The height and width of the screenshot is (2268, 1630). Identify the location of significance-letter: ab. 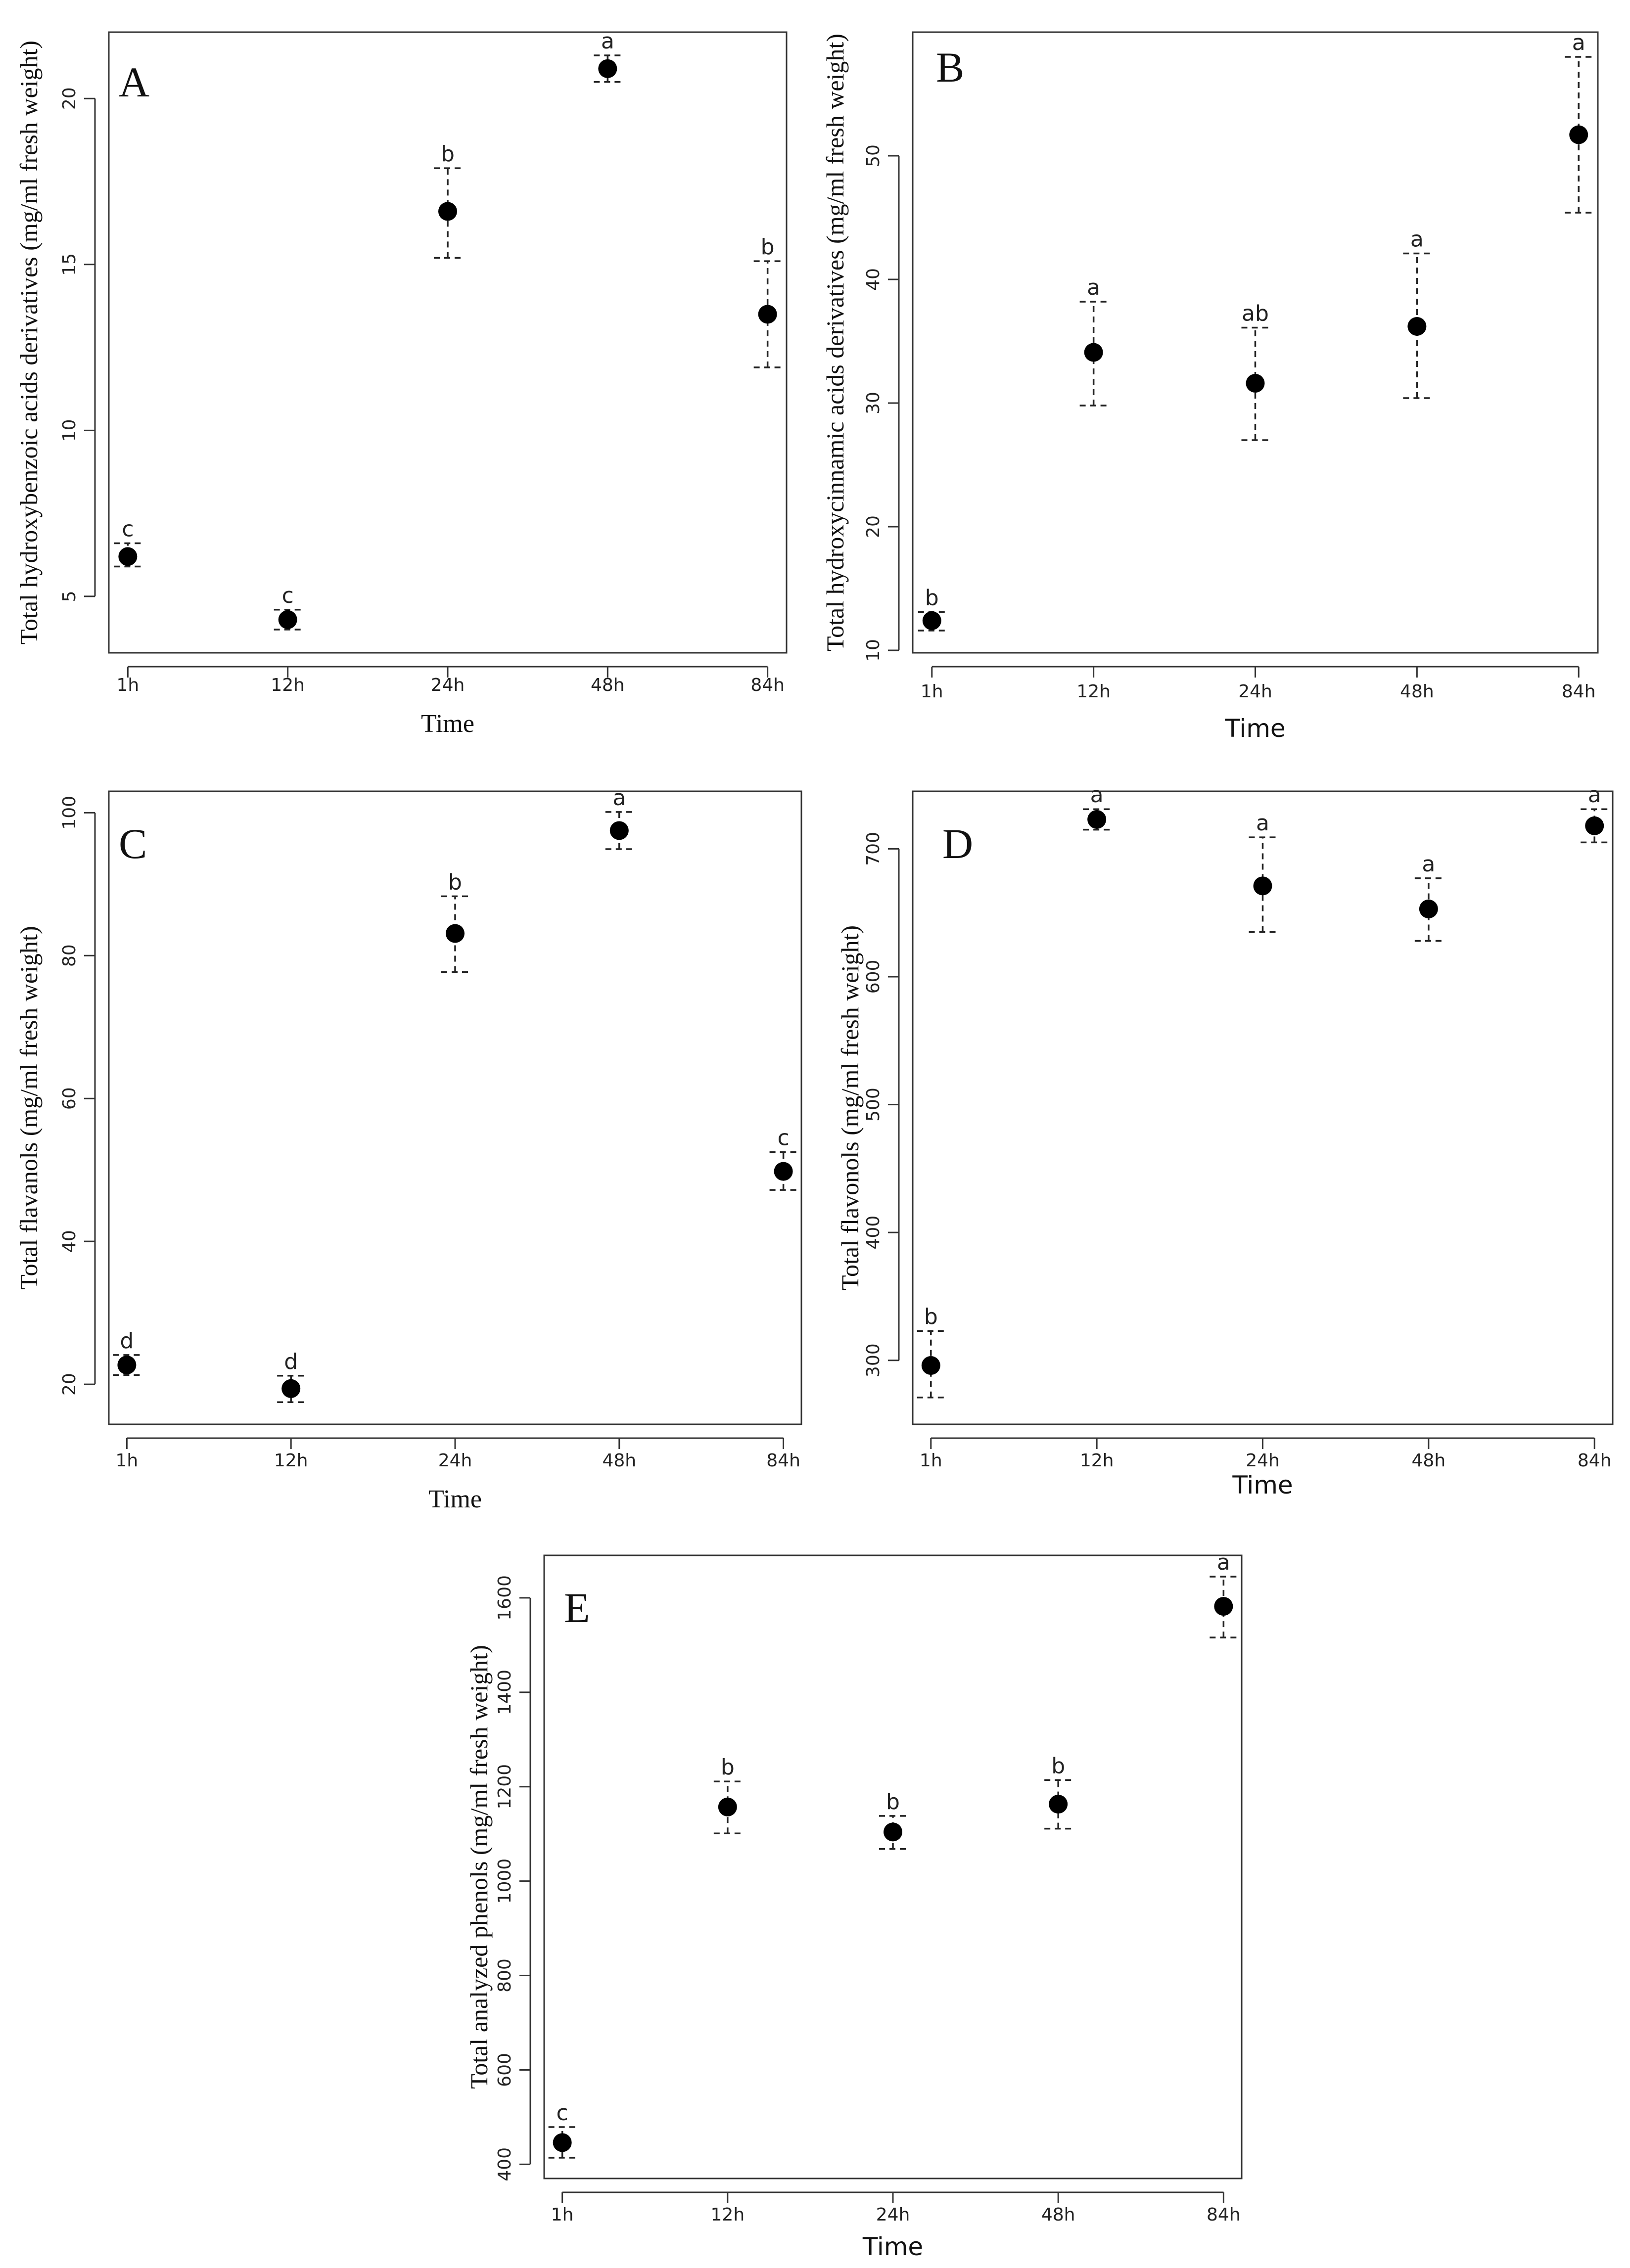
(1255, 313).